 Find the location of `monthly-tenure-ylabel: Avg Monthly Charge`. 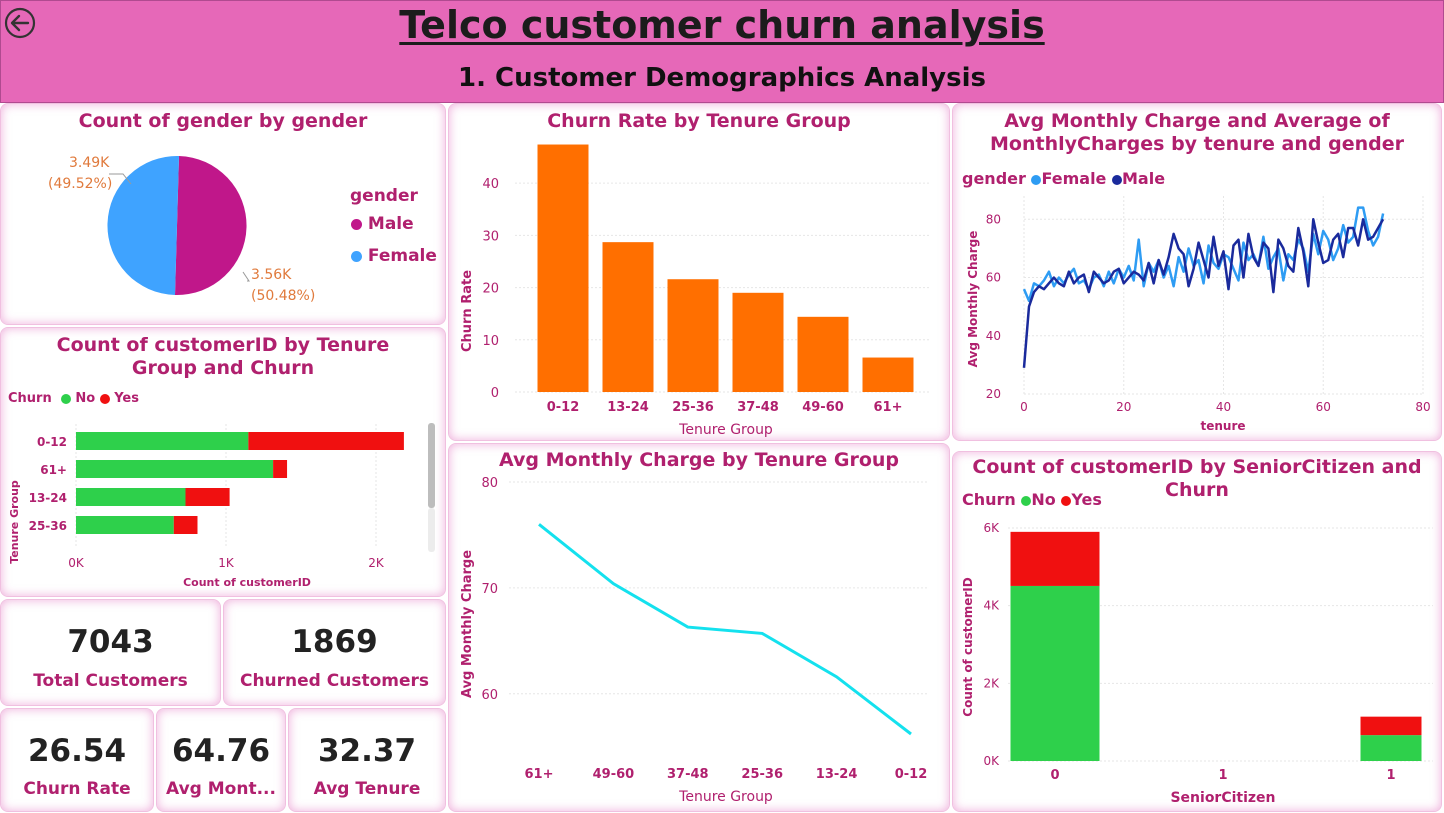

monthly-tenure-ylabel: Avg Monthly Charge is located at coordinates (973, 299).